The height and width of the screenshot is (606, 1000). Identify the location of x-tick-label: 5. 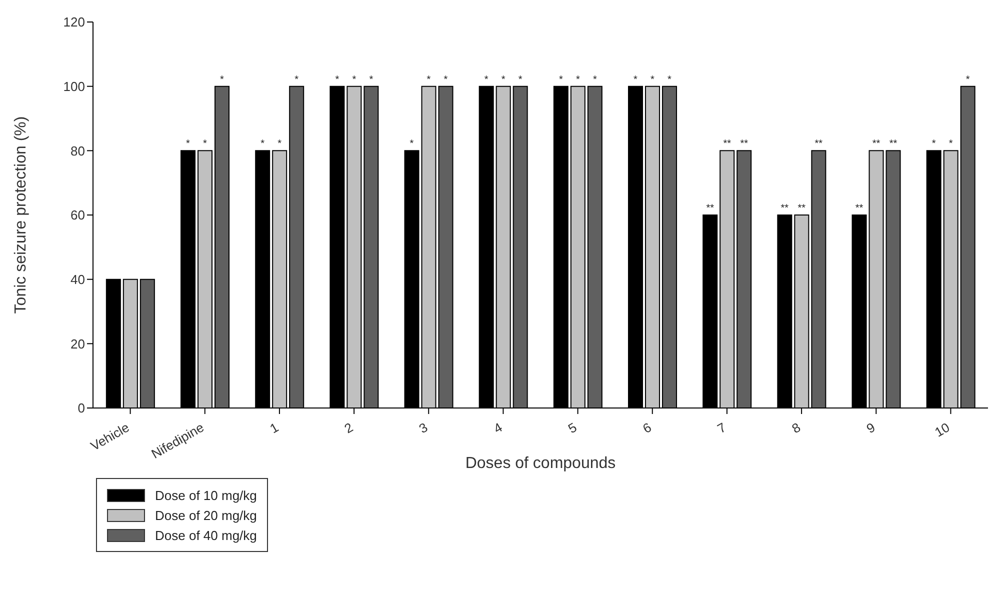
(573, 428).